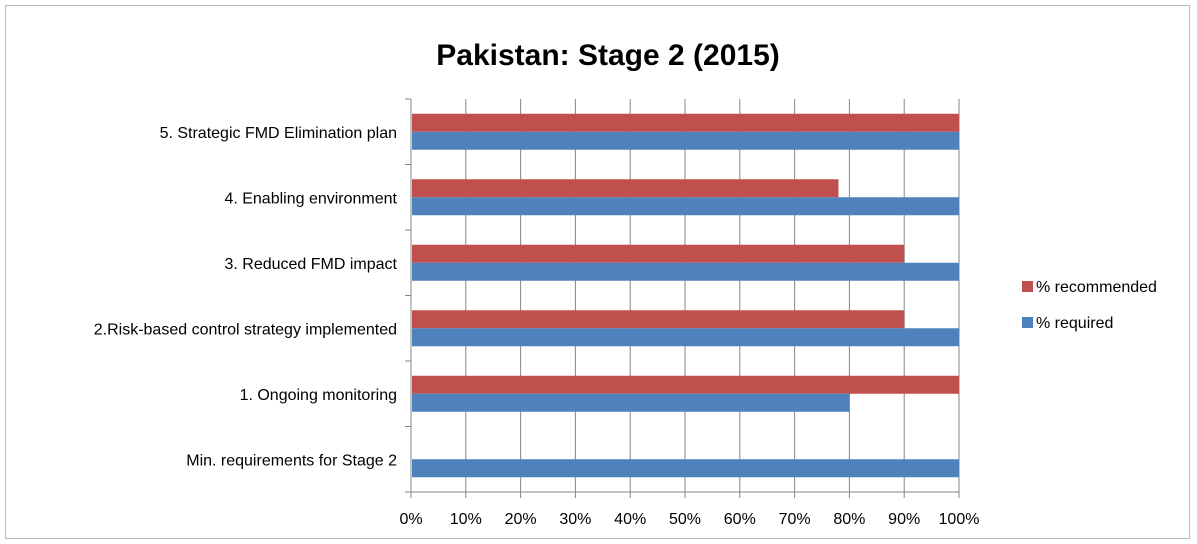  I want to click on x-tick-label: 40%, so click(630, 519).